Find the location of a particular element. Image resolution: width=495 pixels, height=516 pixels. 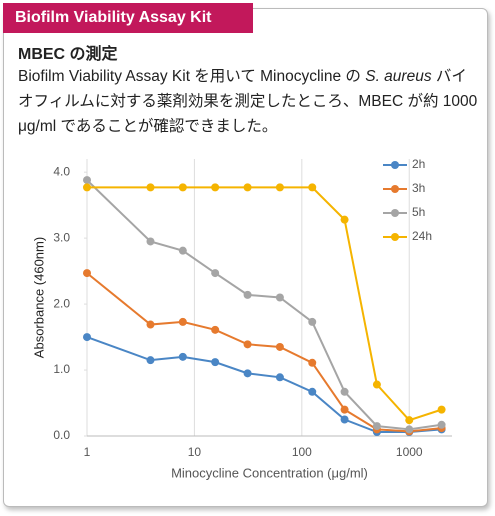

section-title: MBEC の測定 is located at coordinates (68, 54).